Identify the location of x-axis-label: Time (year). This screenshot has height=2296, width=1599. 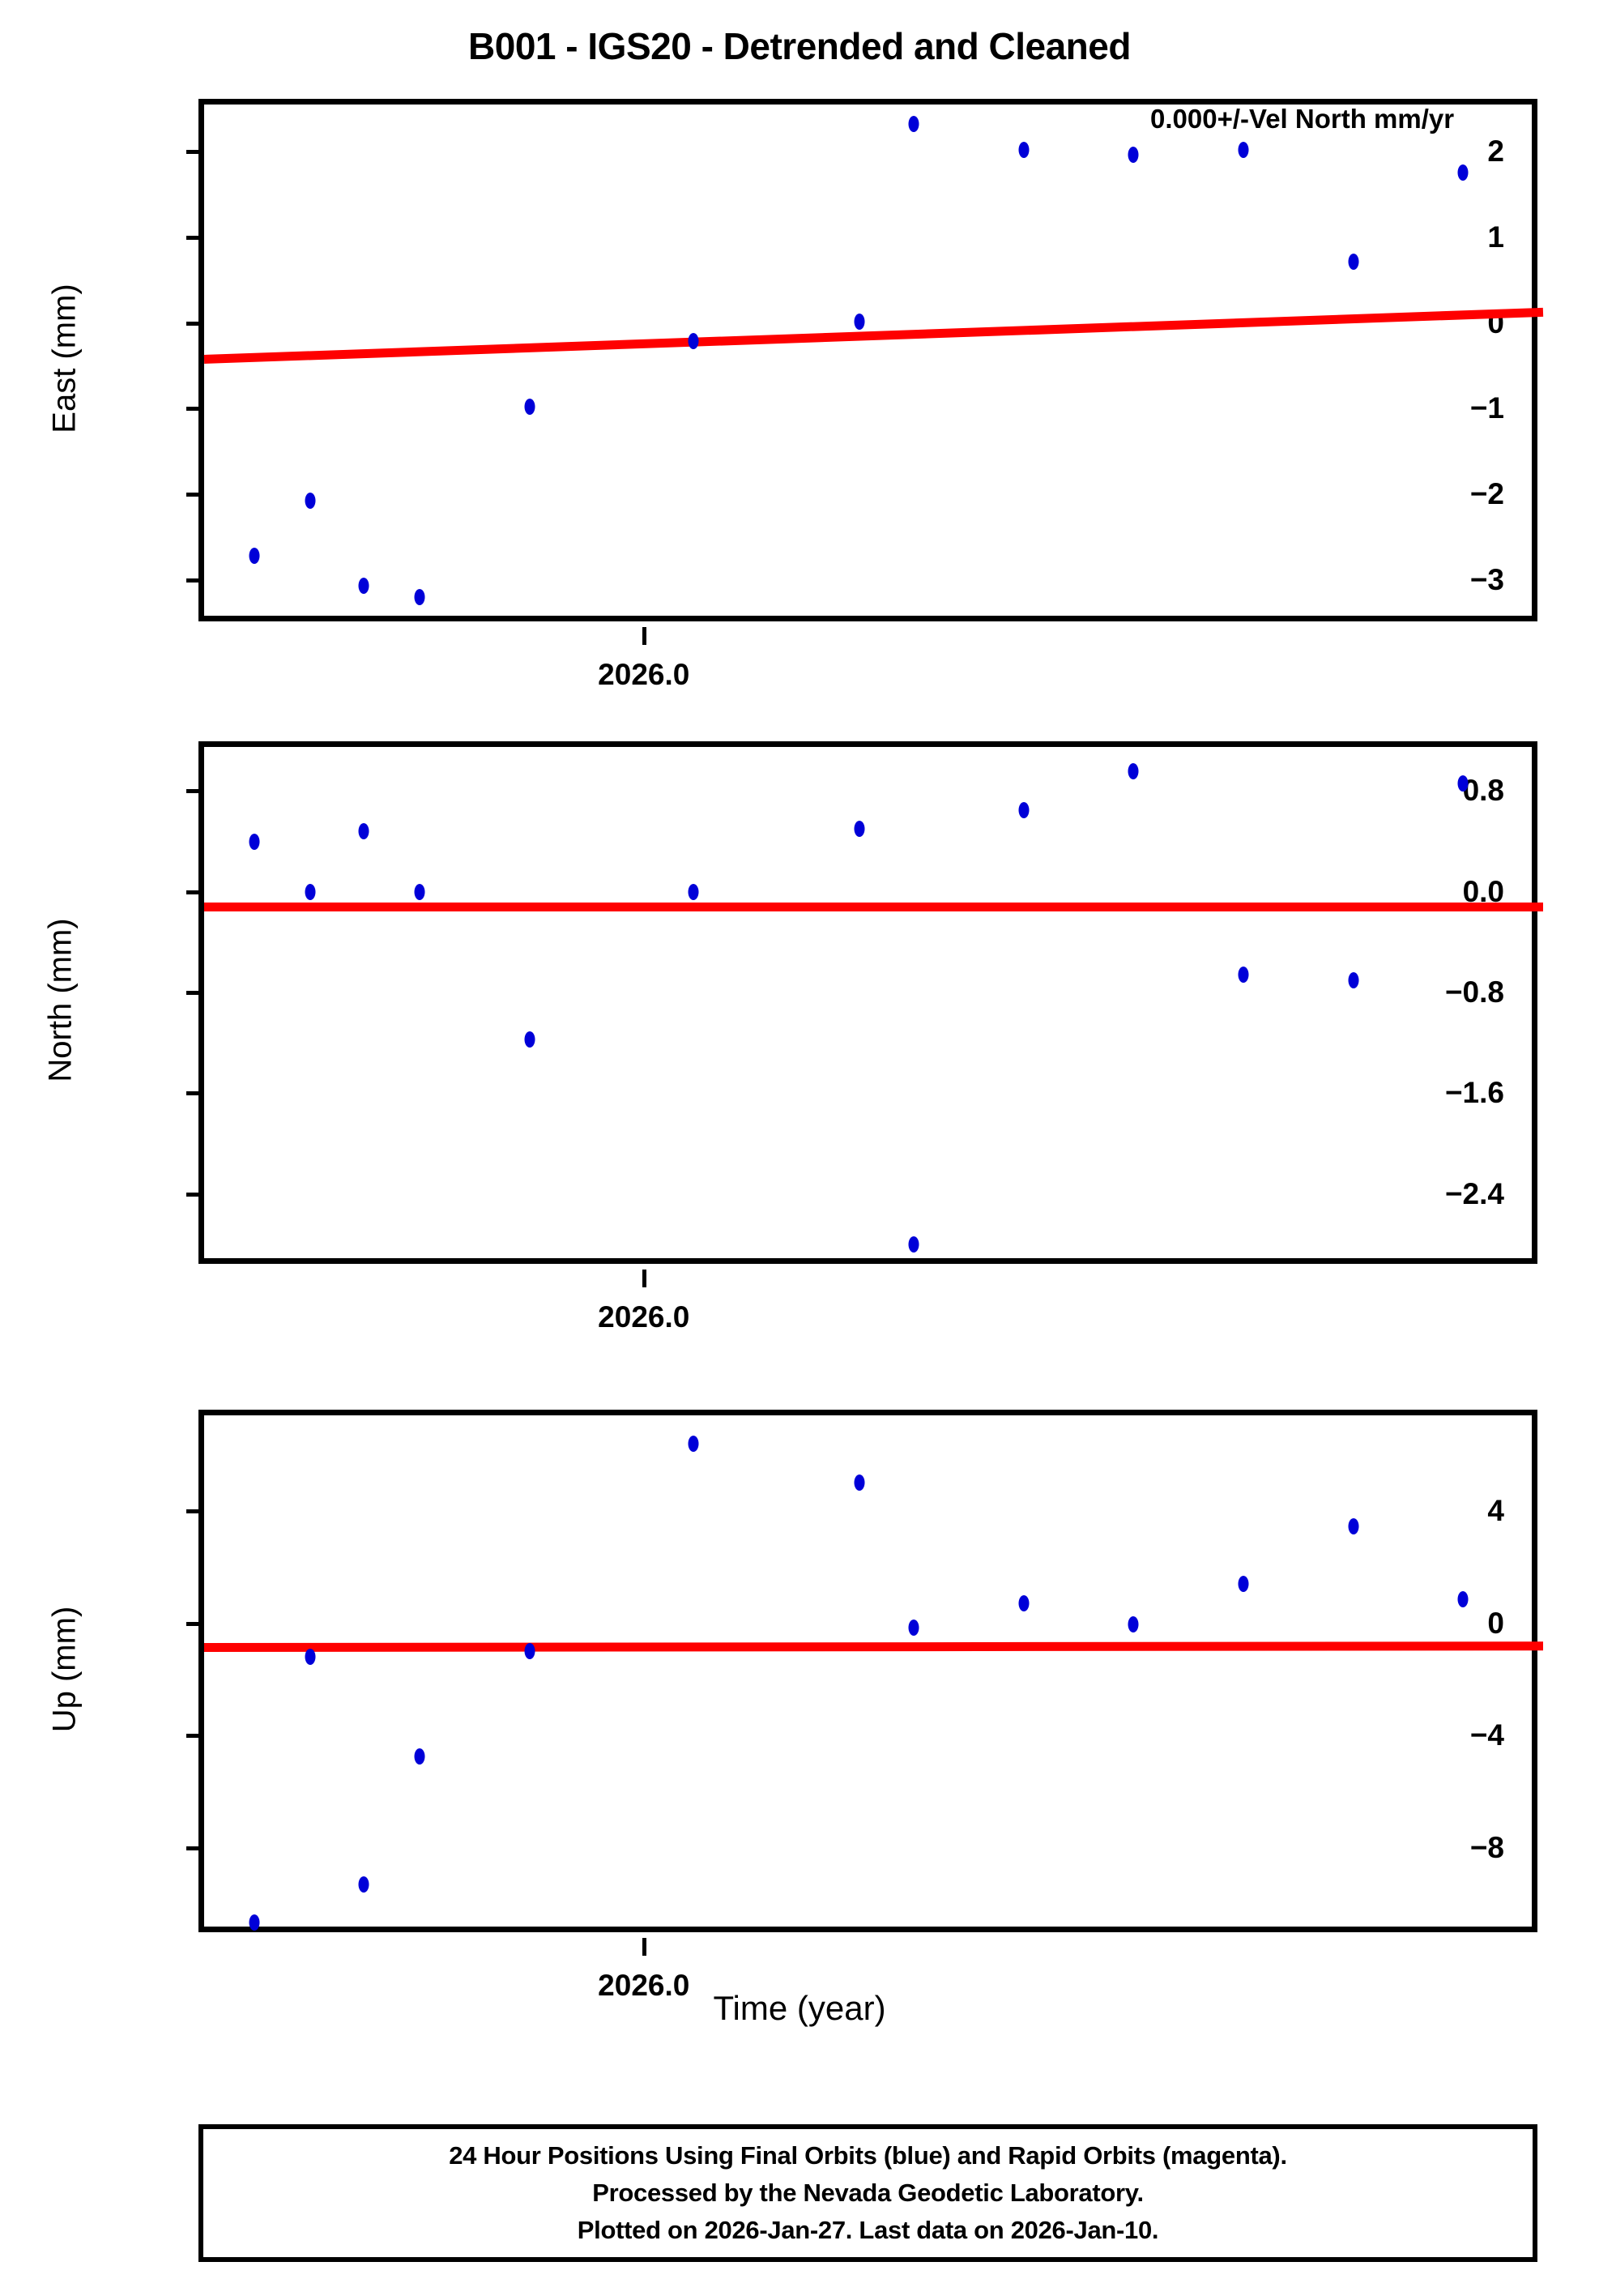
(799, 2008).